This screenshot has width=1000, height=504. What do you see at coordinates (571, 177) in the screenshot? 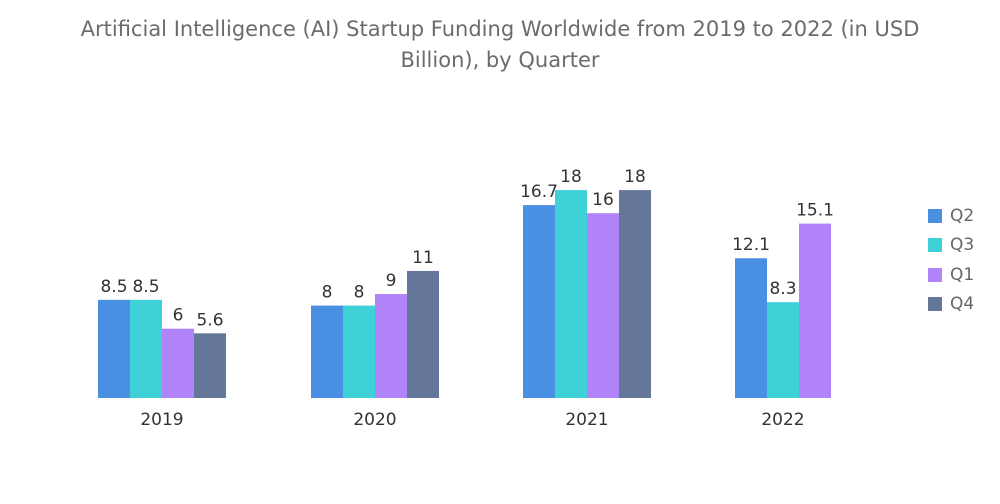
I see `data-label-q3-2021: 18` at bounding box center [571, 177].